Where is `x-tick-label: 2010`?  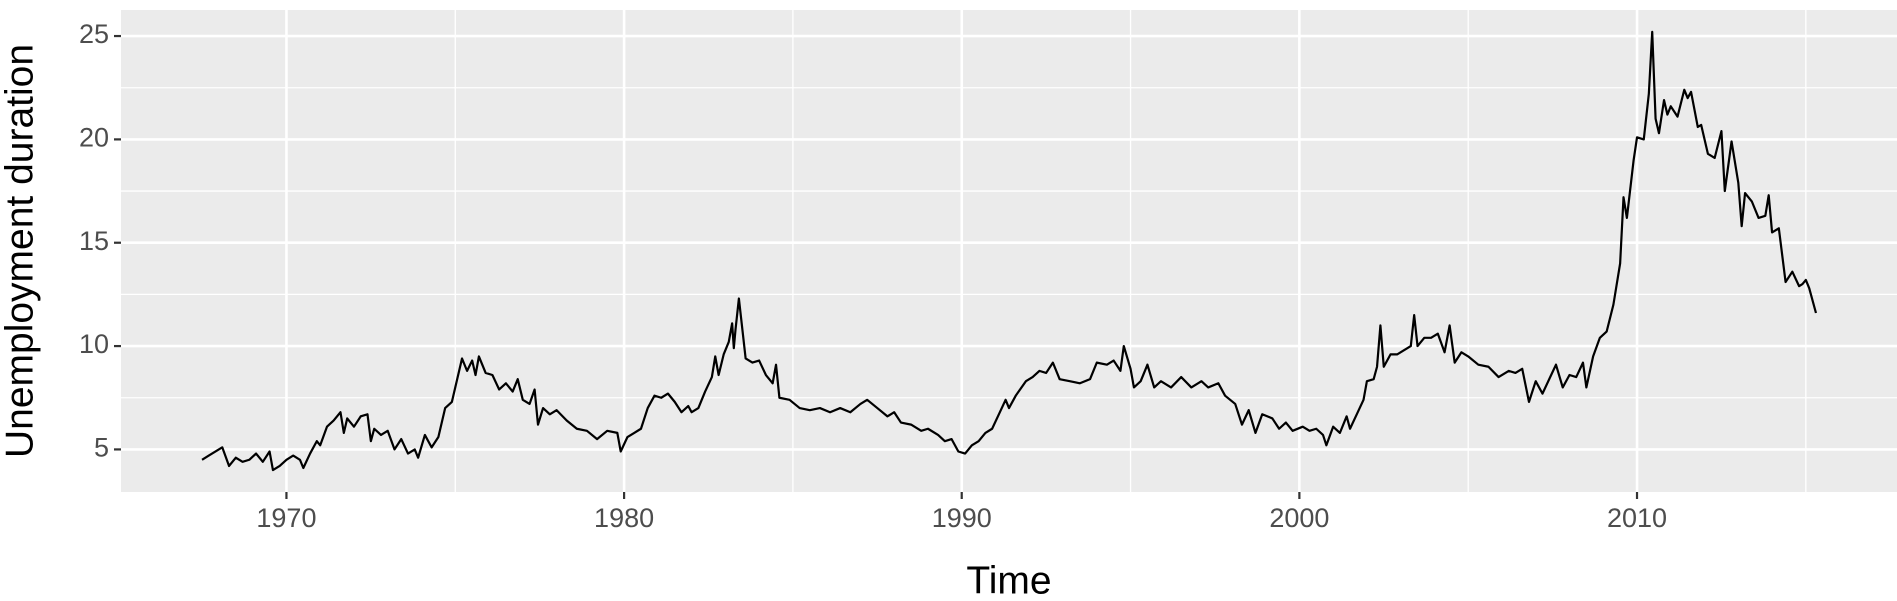 x-tick-label: 2010 is located at coordinates (1637, 518).